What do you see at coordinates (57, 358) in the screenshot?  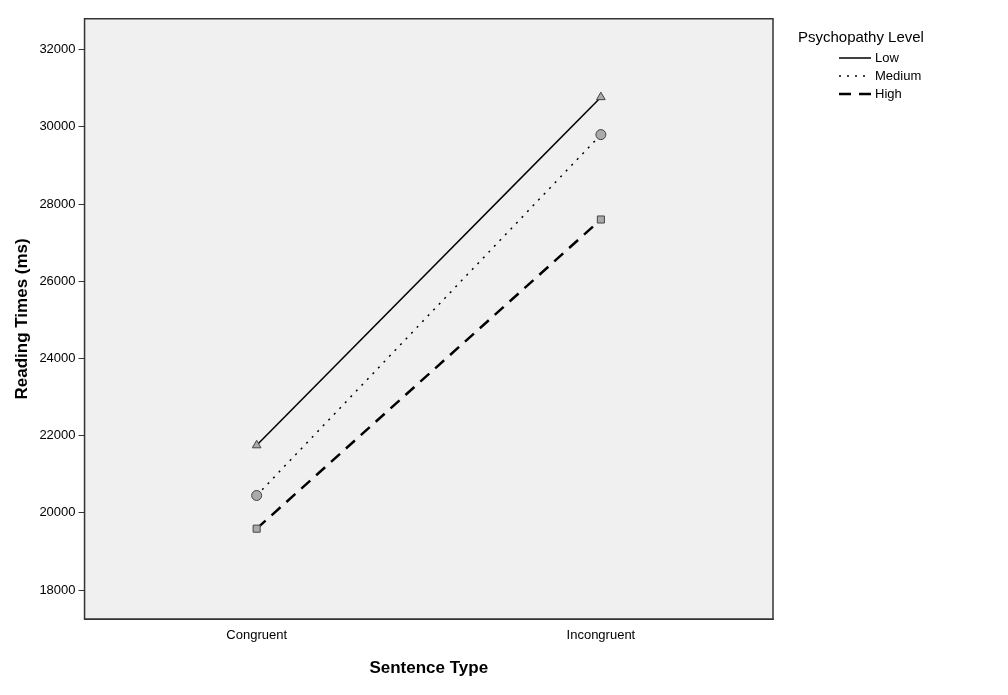 I see `y-tick-label: 24000` at bounding box center [57, 358].